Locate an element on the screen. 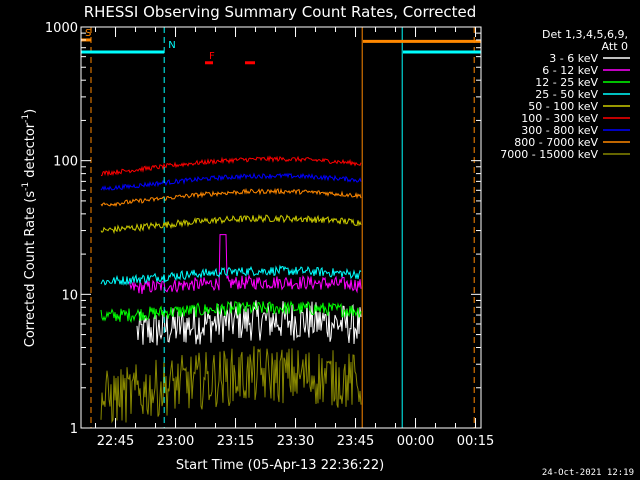  y-axis-label: Corrected Count Rate (s-1 detector-1) is located at coordinates (29, 228).